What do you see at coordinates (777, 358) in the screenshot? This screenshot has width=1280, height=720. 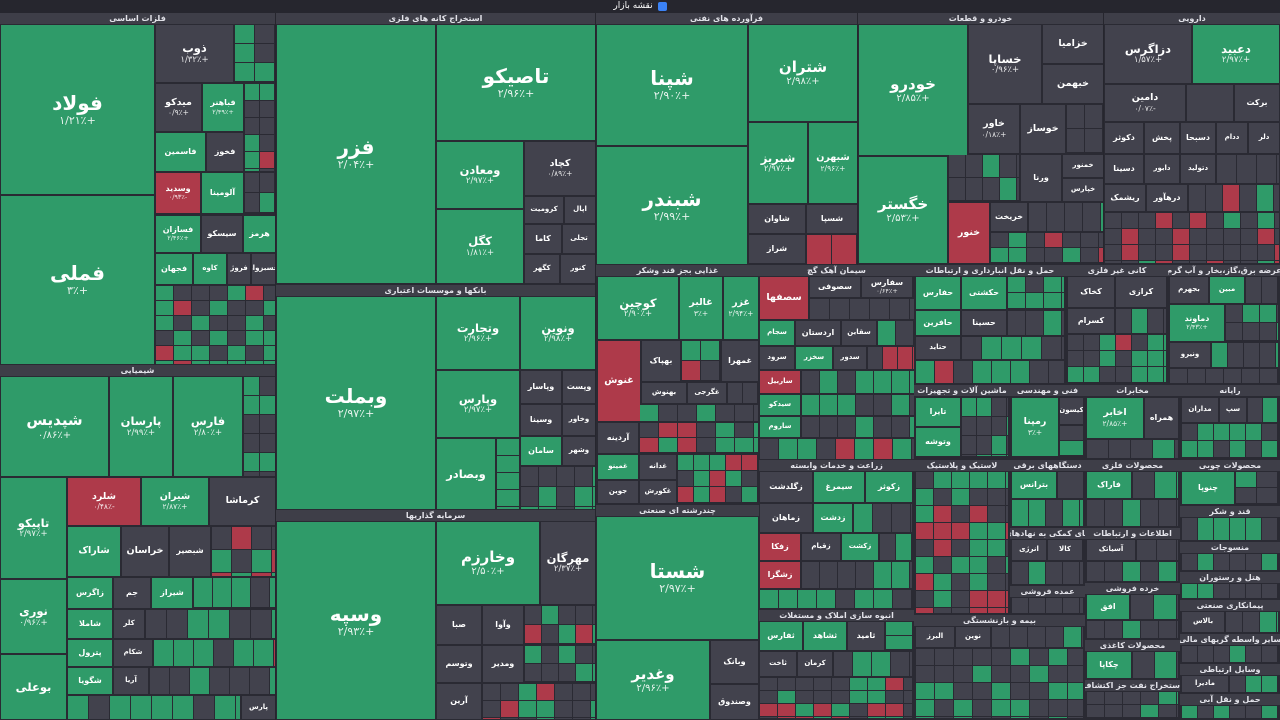 I see `stock-tile: سرود` at bounding box center [777, 358].